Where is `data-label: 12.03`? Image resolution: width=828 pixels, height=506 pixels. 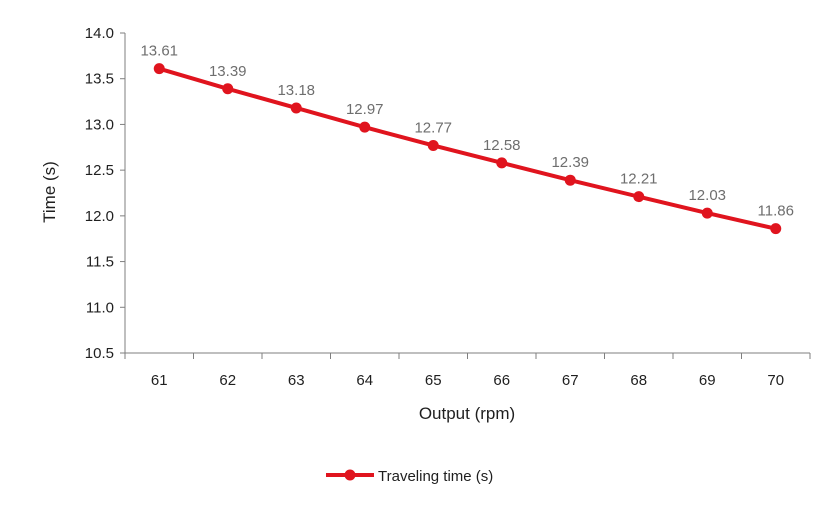 data-label: 12.03 is located at coordinates (707, 195).